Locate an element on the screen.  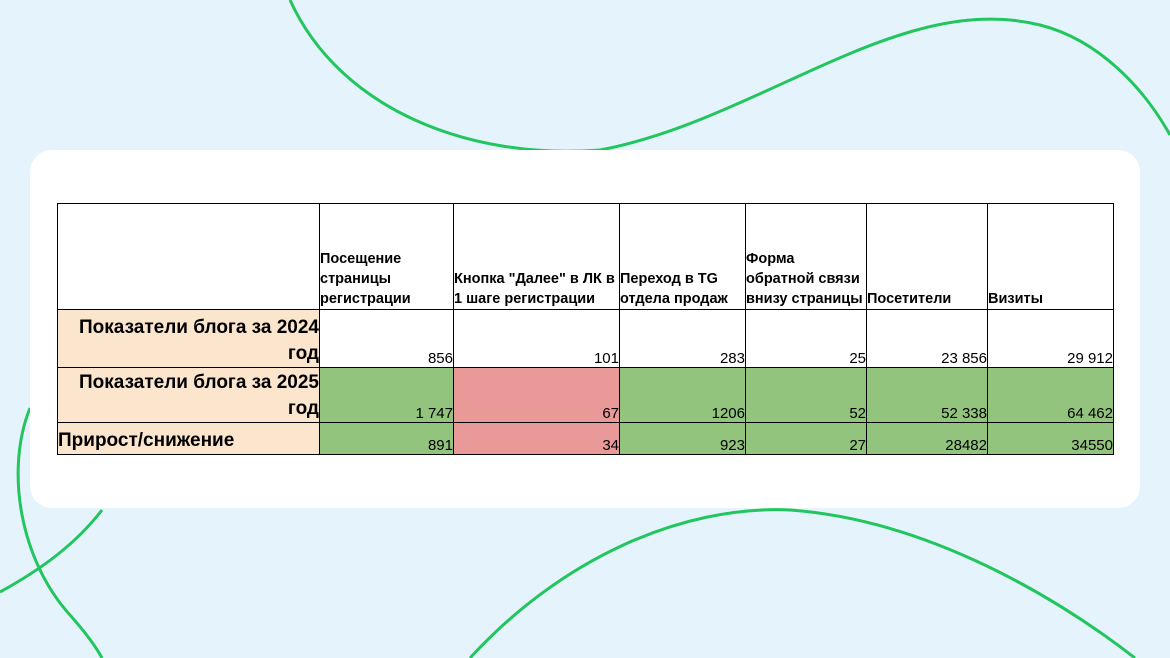
column-header: Кнопка "Далее" в ЛК в 1 шаге регистрации is located at coordinates (536, 256).